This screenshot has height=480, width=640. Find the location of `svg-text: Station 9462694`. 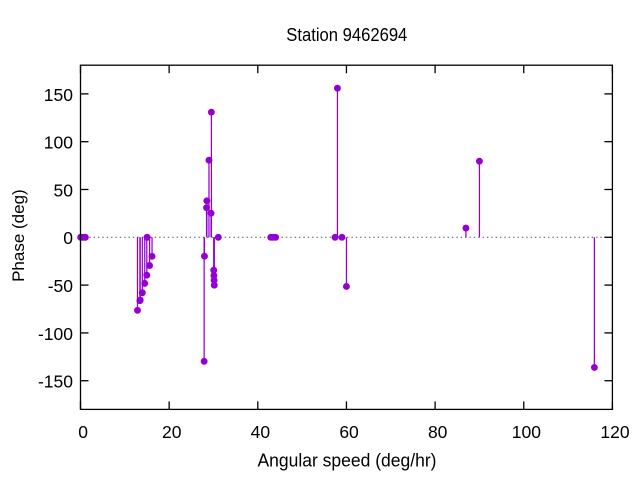

svg-text: Station 9462694 is located at coordinates (346, 35).